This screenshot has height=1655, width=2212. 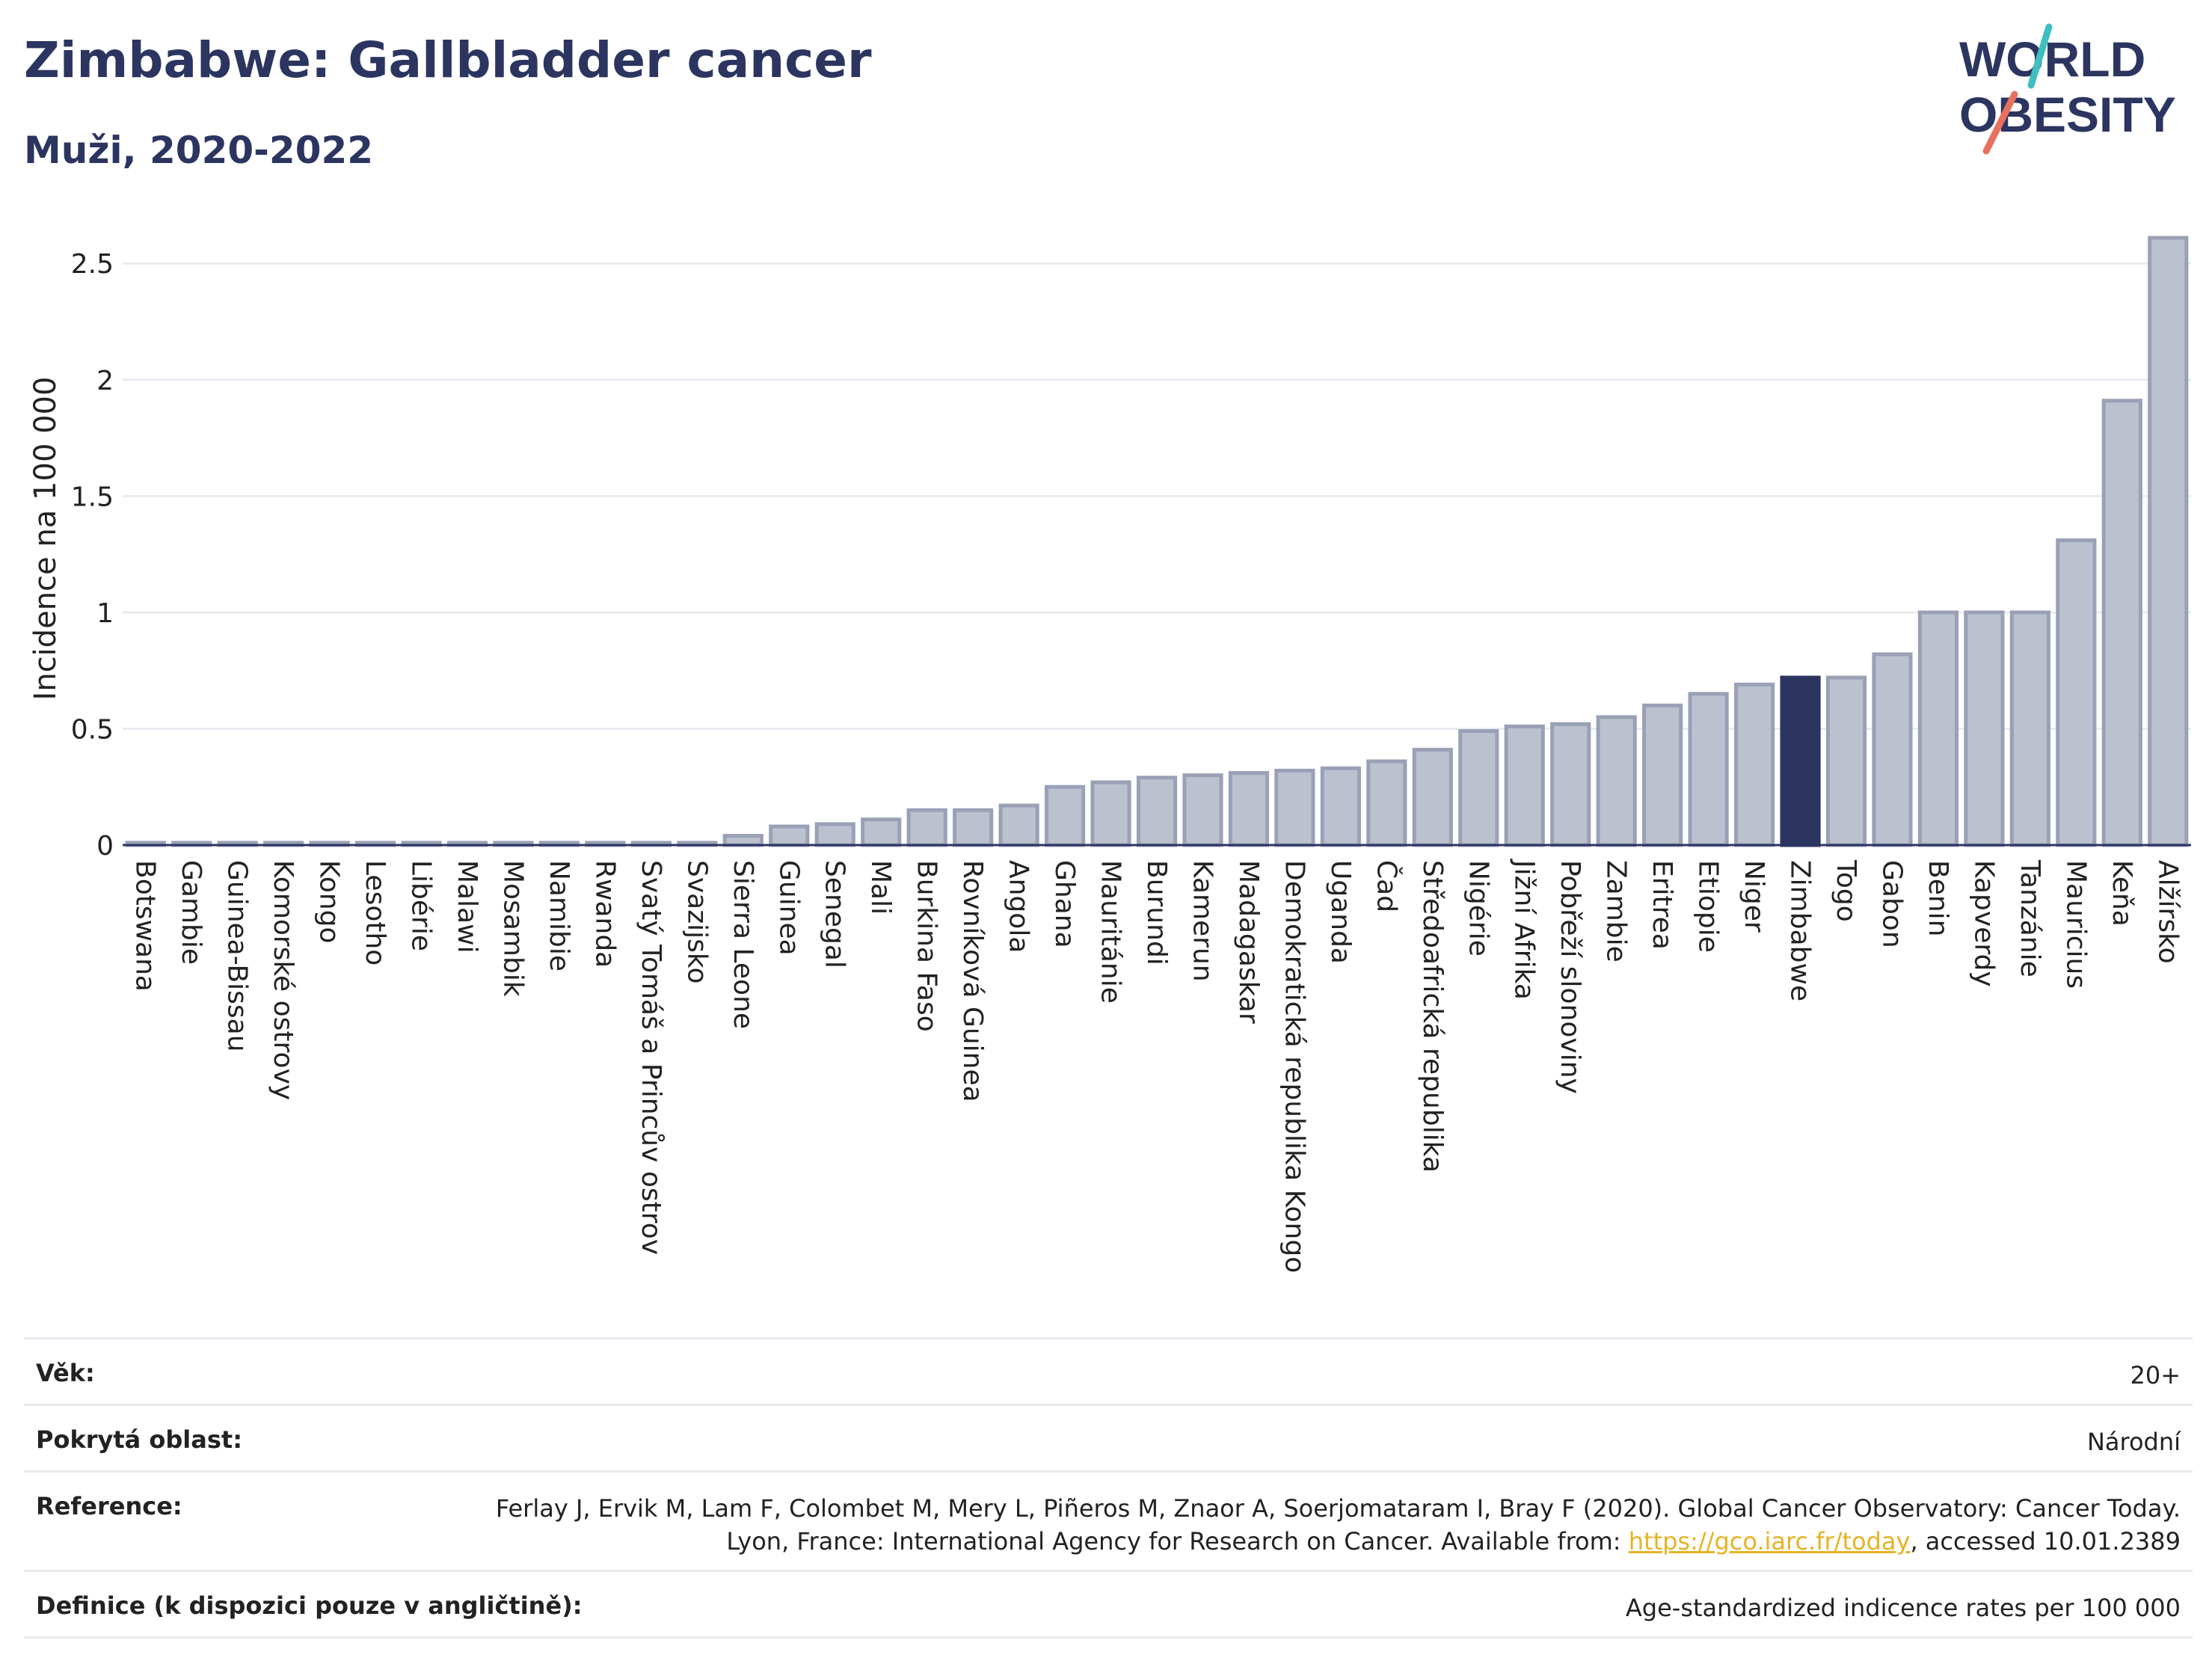 I want to click on x-tick-label: Mauricius, so click(x=2075, y=924).